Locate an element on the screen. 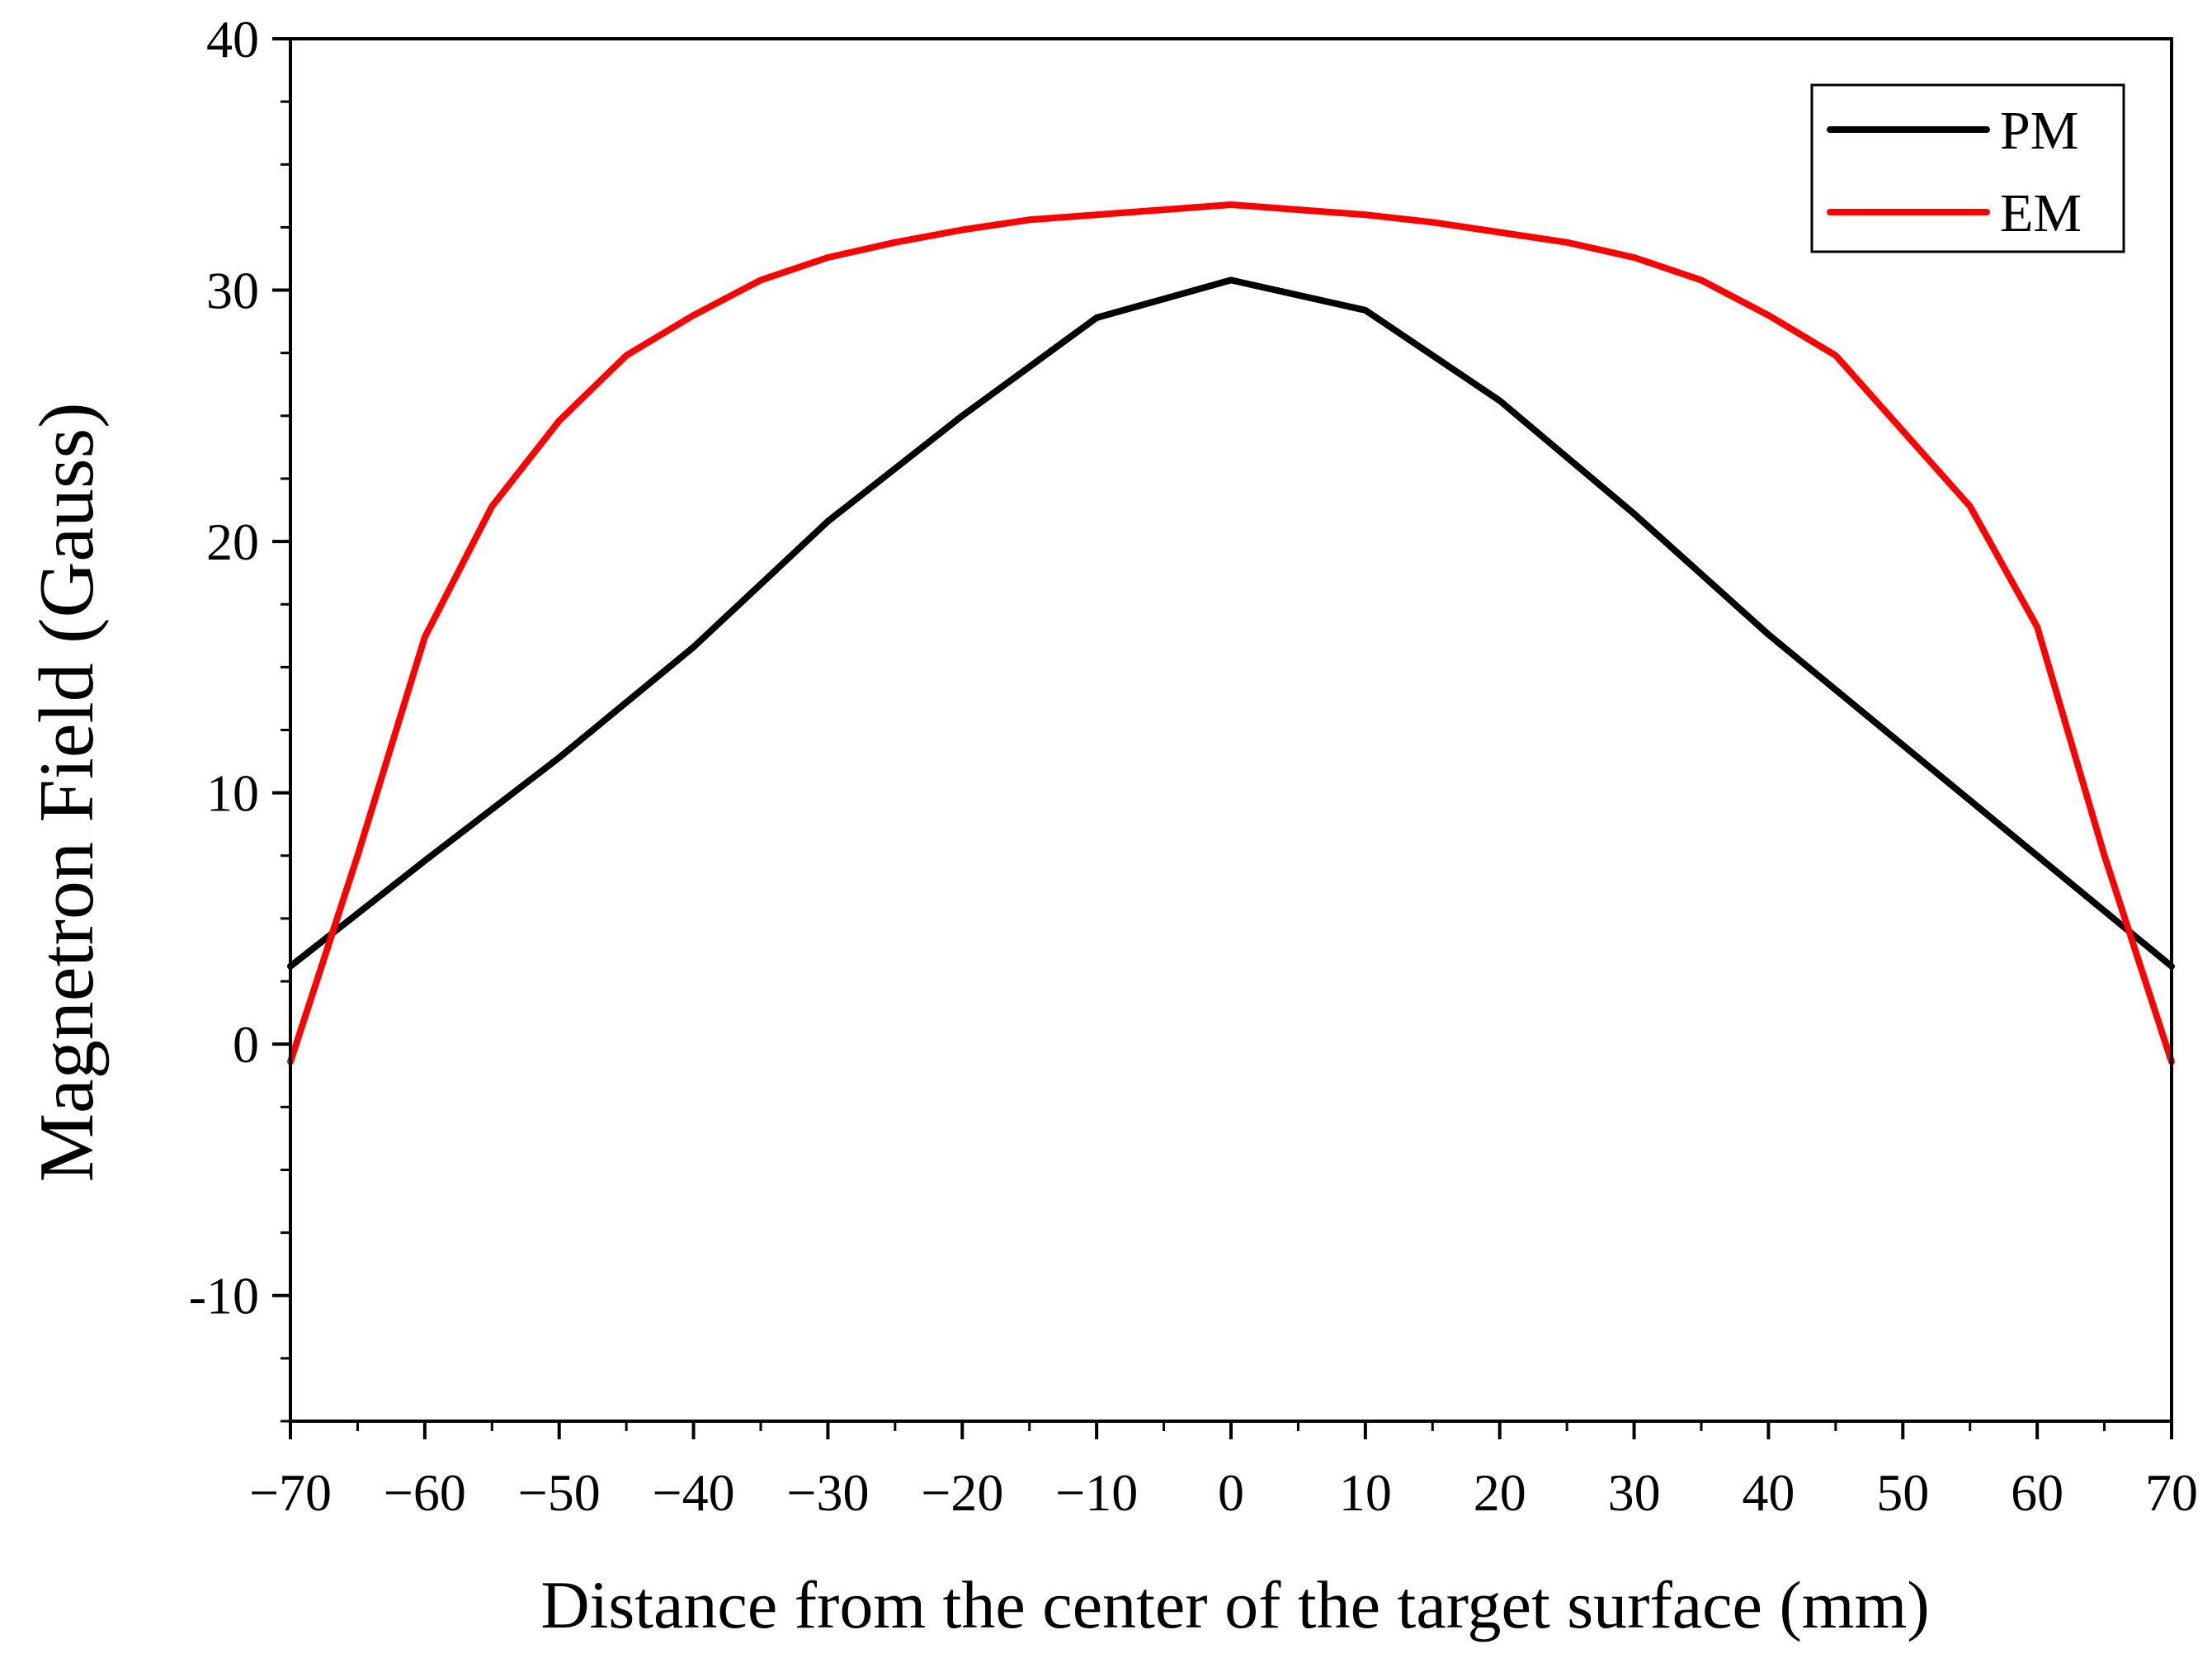 The image size is (2212, 1663). legend-box is located at coordinates (1967, 168).